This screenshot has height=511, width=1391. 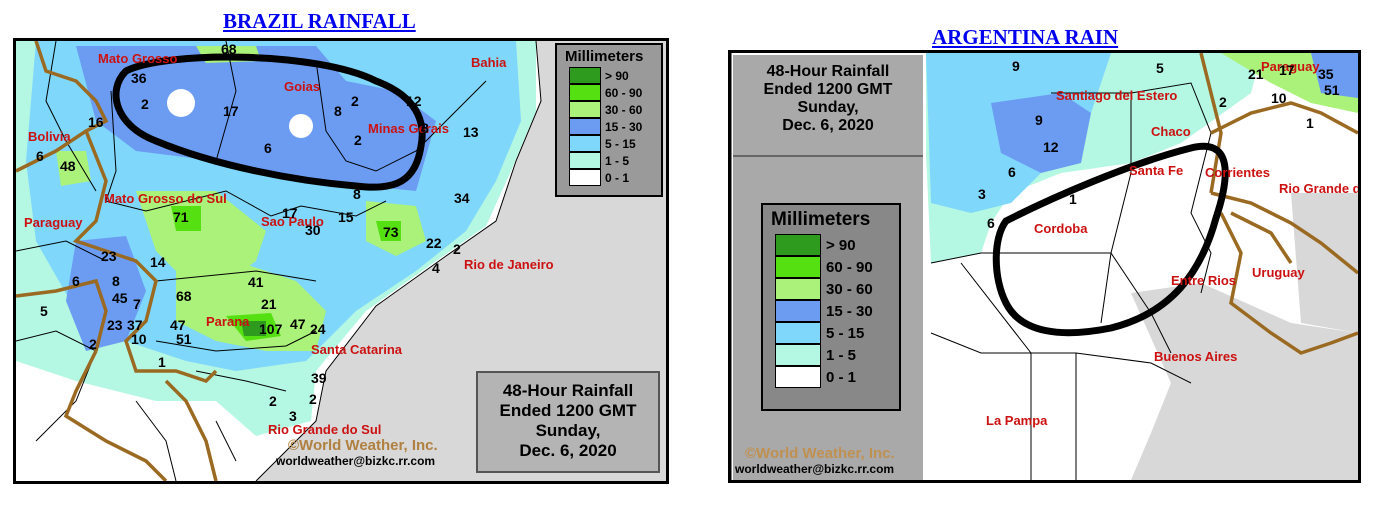 I want to click on rain-value: 47, so click(x=178, y=325).